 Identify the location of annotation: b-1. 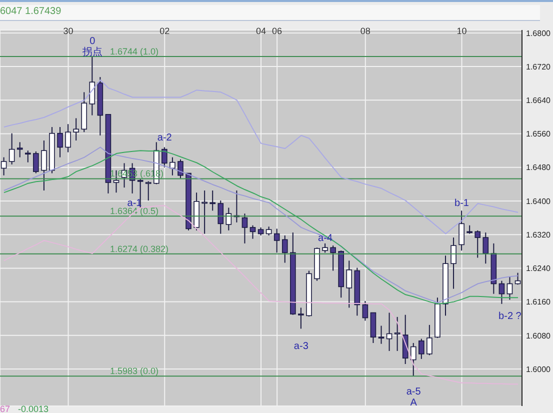
(462, 204).